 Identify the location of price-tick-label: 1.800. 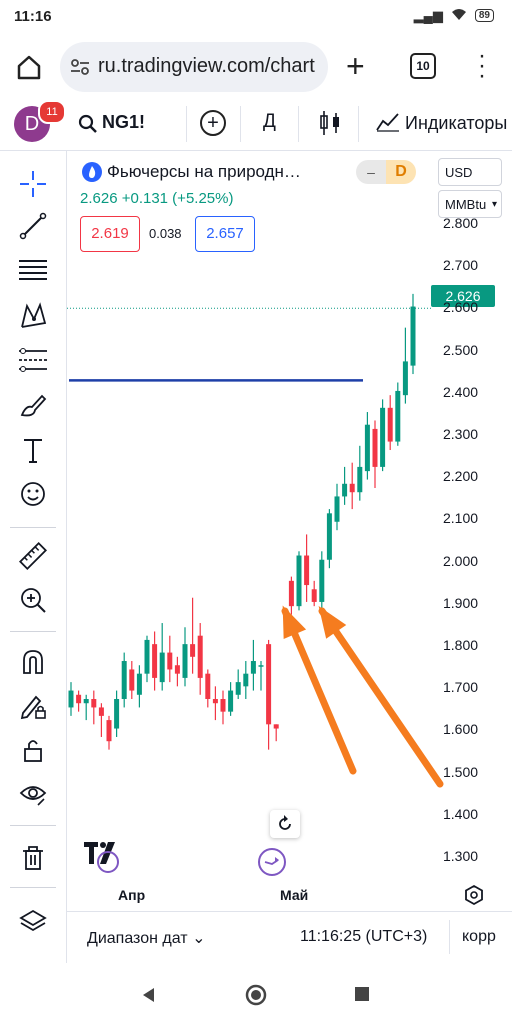
(461, 645).